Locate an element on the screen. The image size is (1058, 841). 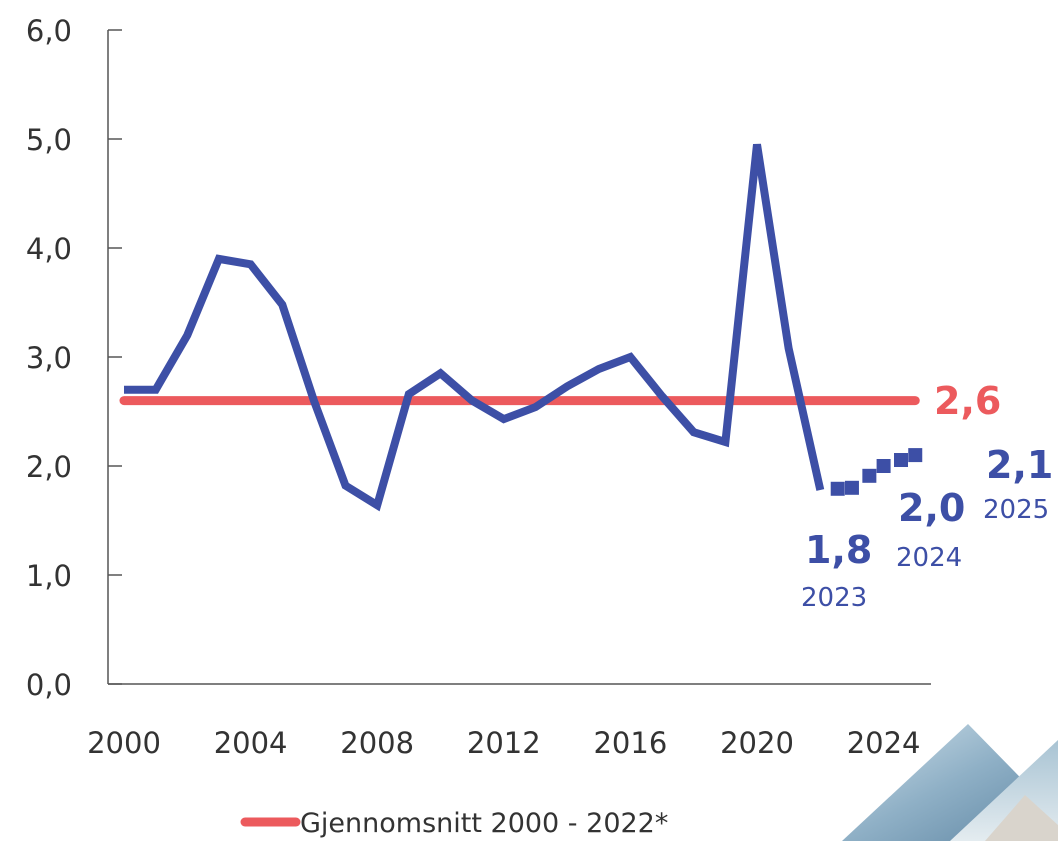
y-tick-label: 3,0 is located at coordinates (49, 358).